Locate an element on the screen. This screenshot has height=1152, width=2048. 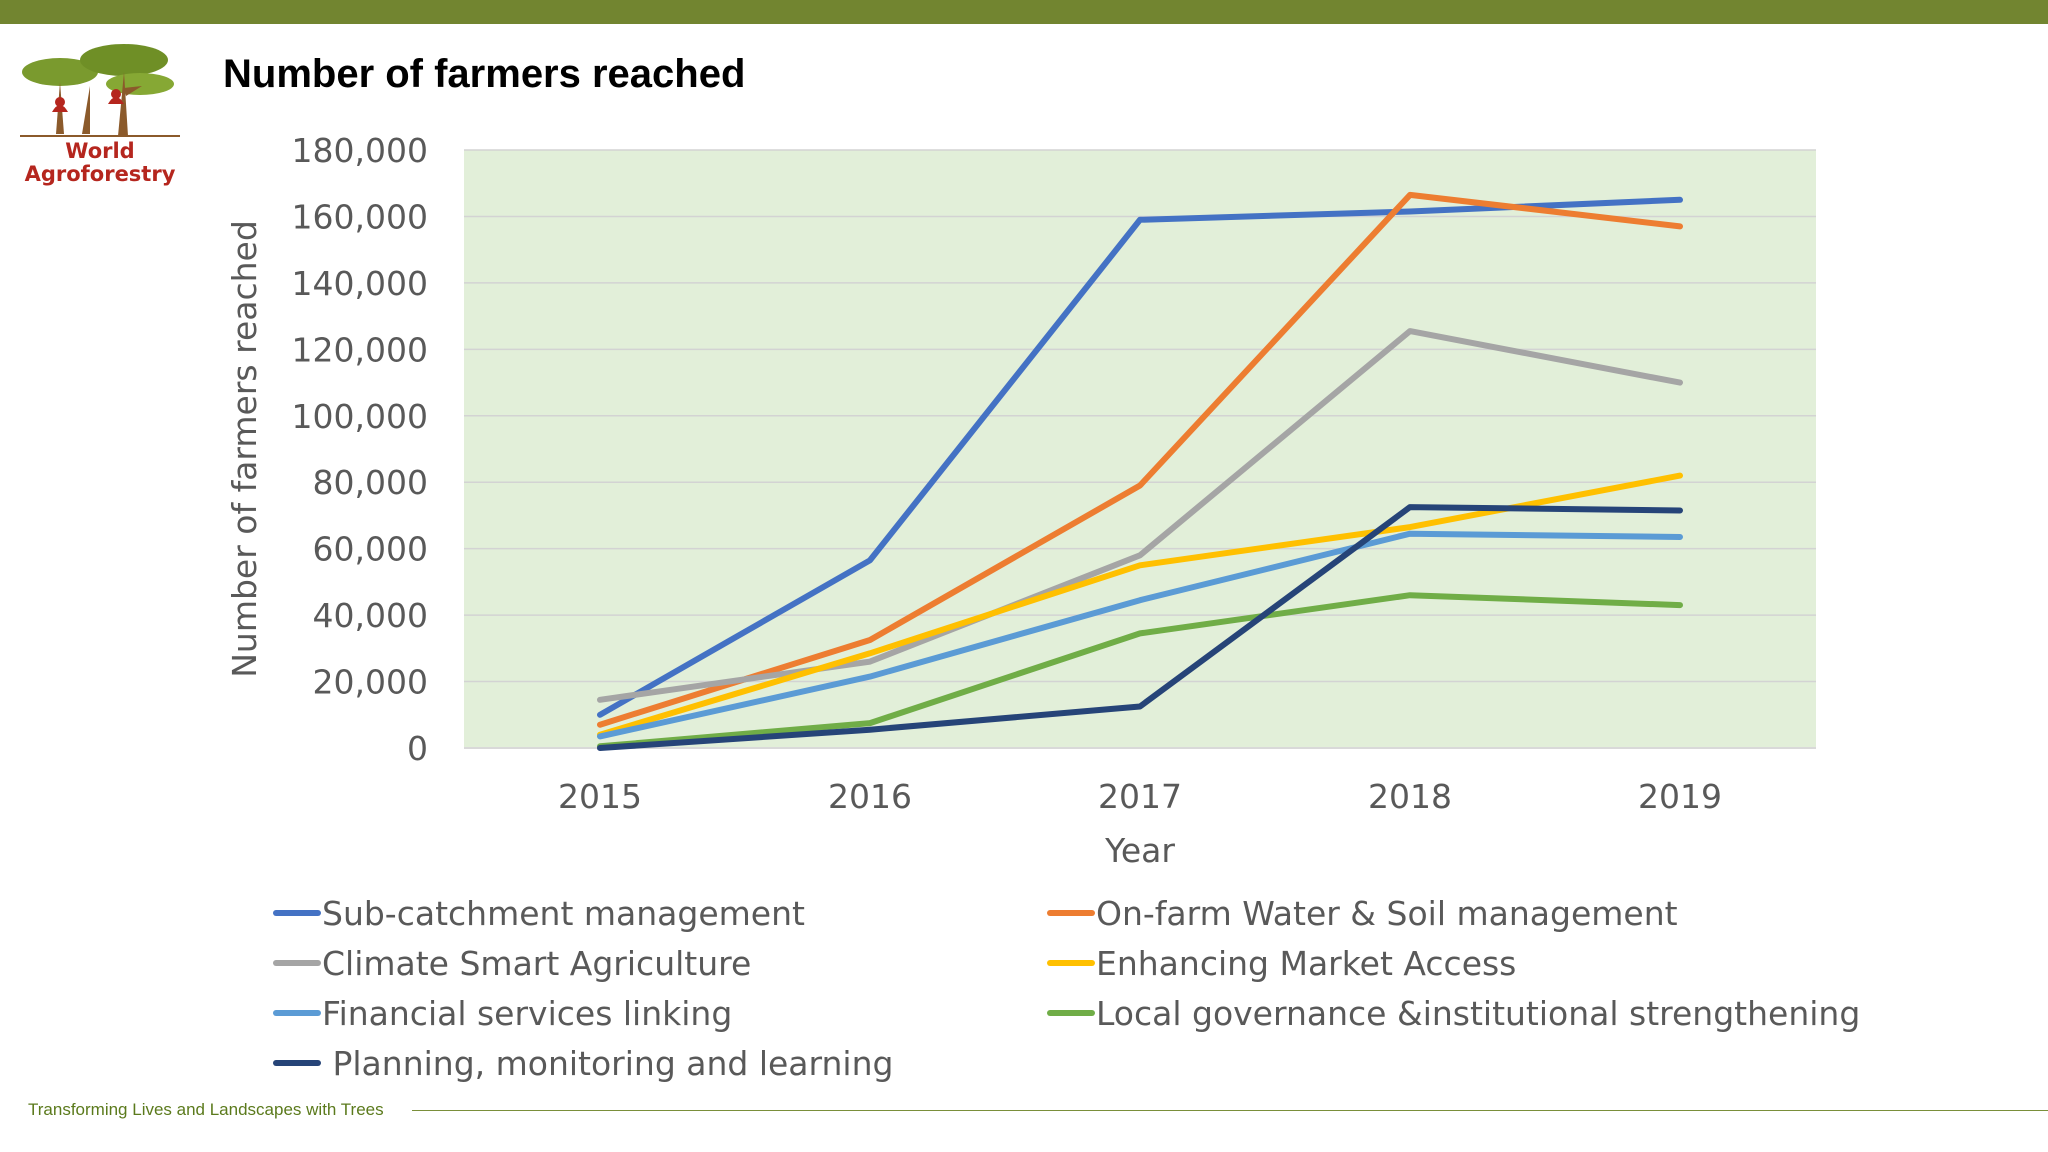
y-tick-label: 60,000 is located at coordinates (370, 549).